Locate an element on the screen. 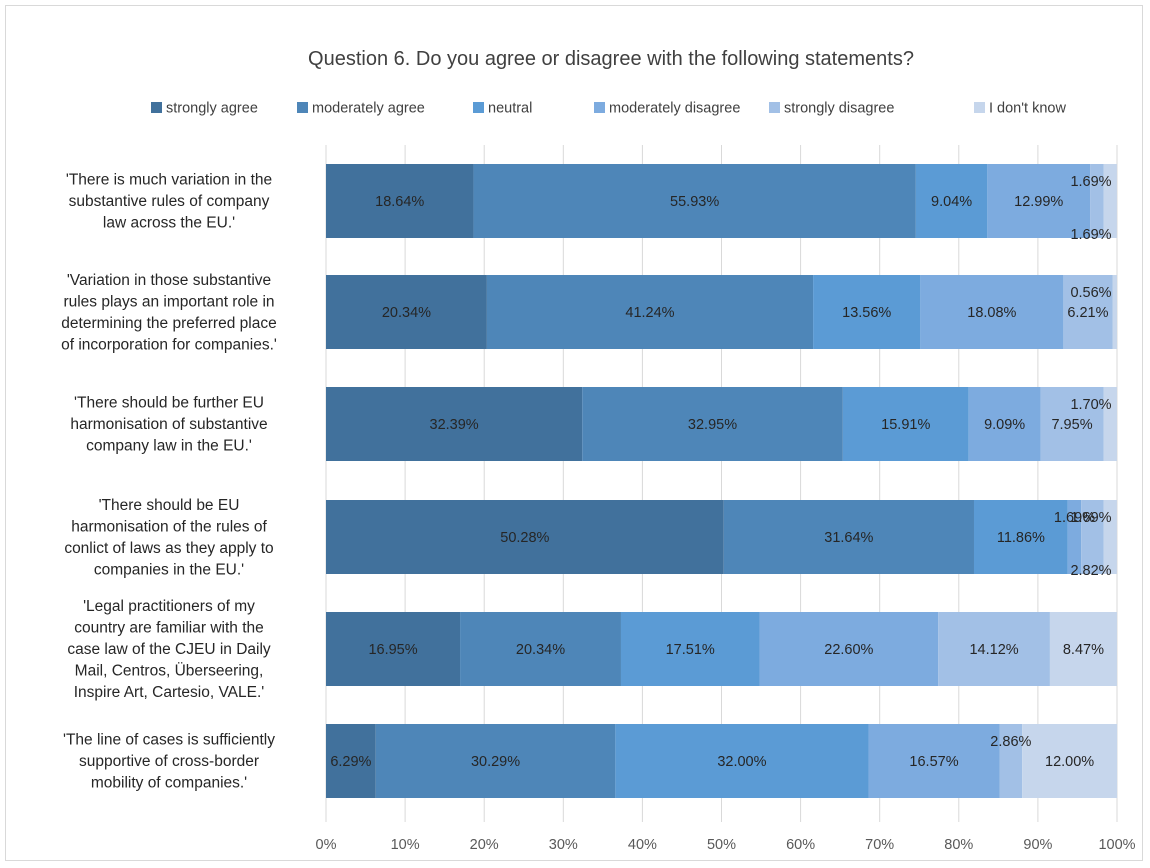 The height and width of the screenshot is (868, 1150). data-label: 41.24% is located at coordinates (649, 313).